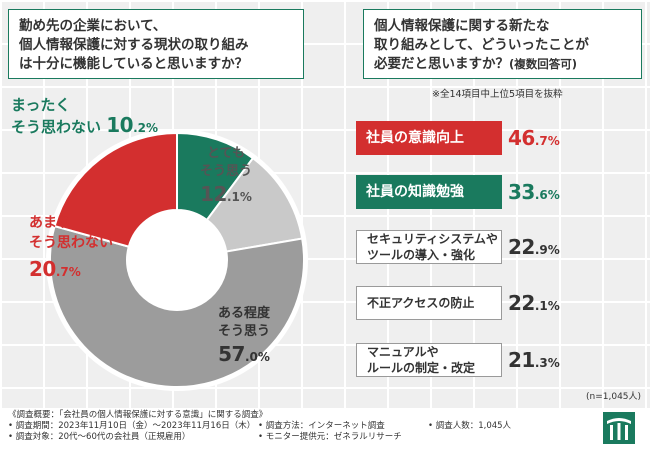  What do you see at coordinates (541, 306) in the screenshot?
I see `bar-3-dec: .1` at bounding box center [541, 306].